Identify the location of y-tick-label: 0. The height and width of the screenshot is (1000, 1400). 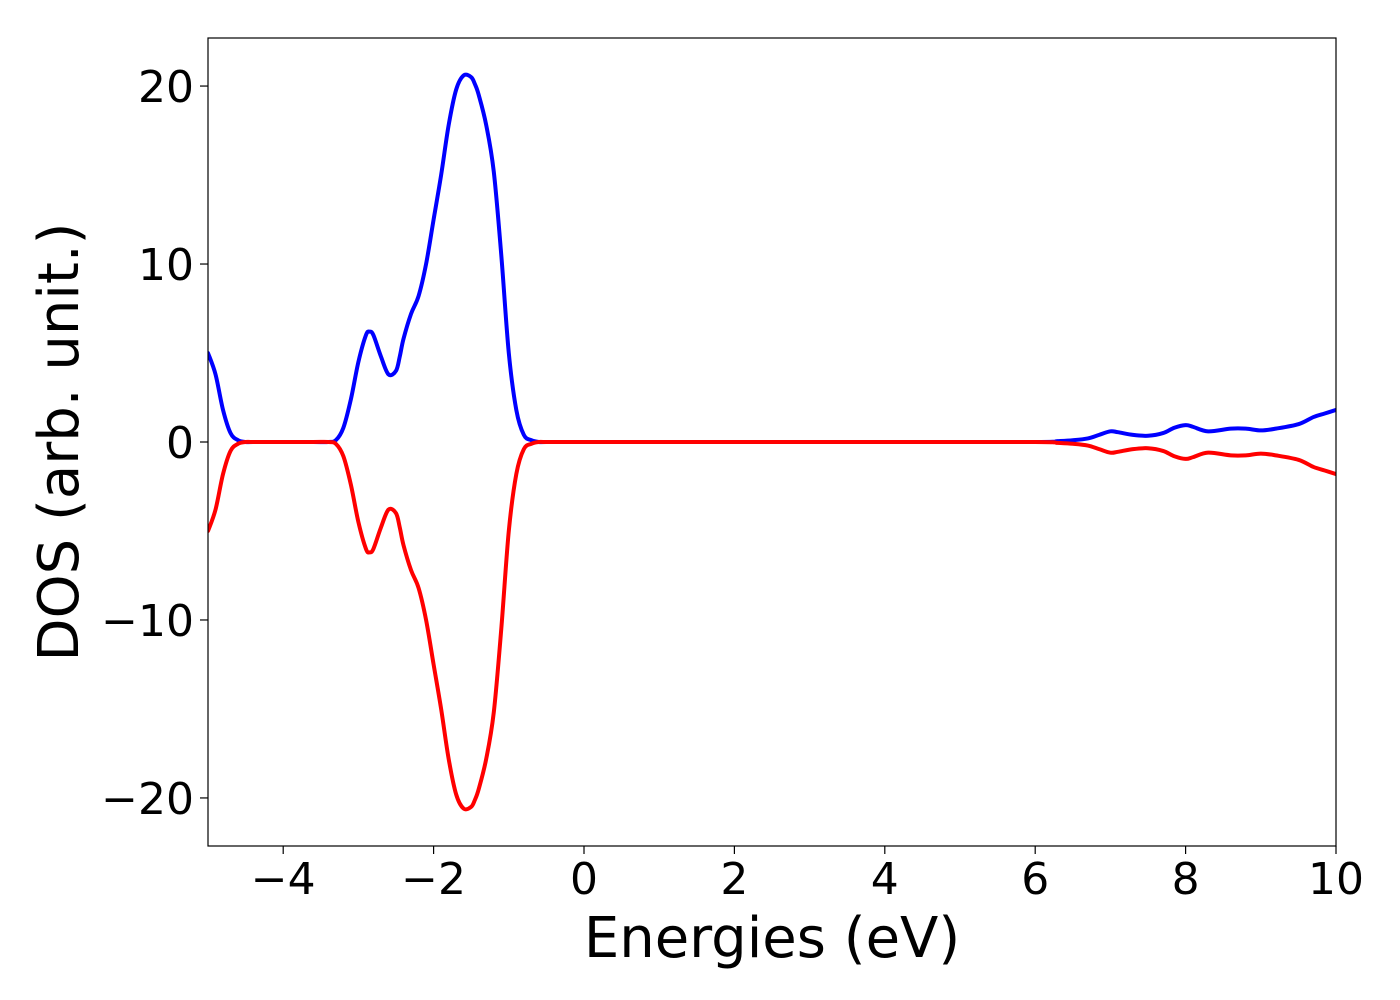
(180, 443).